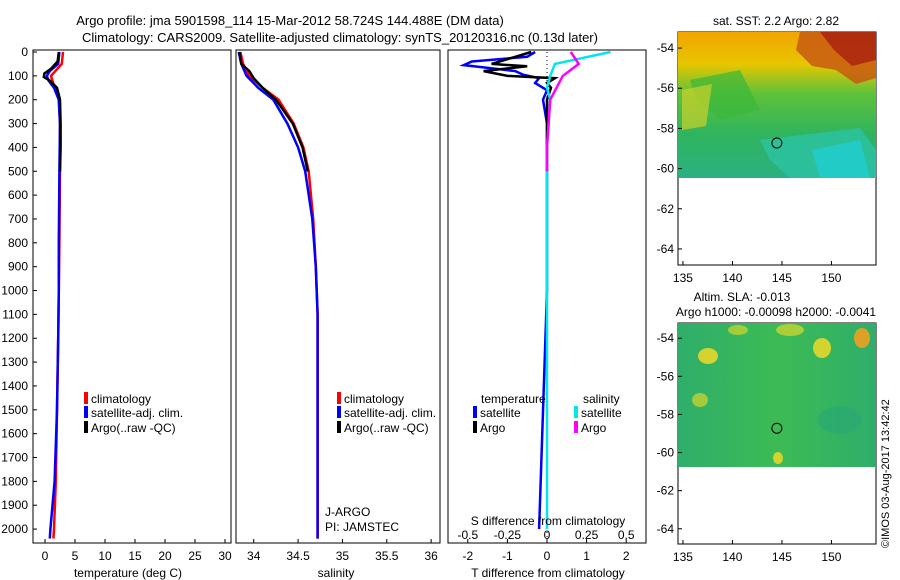 Image resolution: width=900 pixels, height=580 pixels. What do you see at coordinates (18, 76) in the screenshot?
I see `depth-tick-label: 100` at bounding box center [18, 76].